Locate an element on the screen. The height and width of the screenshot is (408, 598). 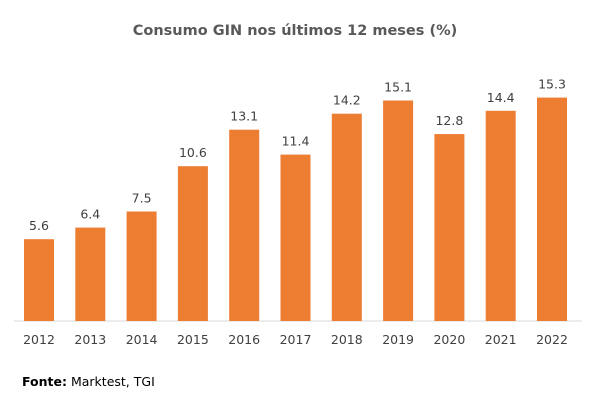
data-label-2014: 7.5 is located at coordinates (142, 198).